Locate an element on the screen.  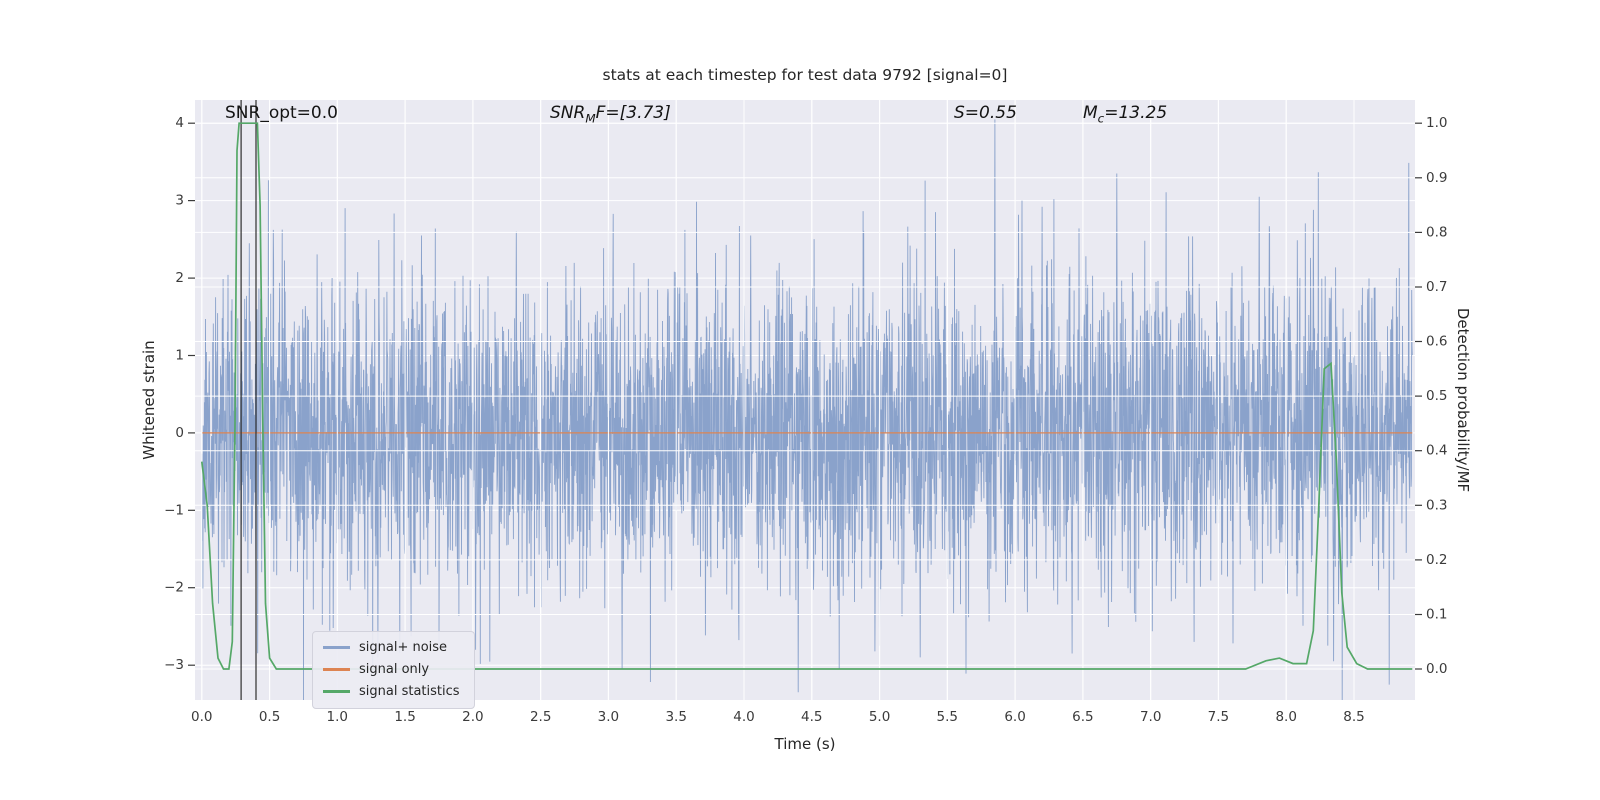
legend-item-signal-statistics: signal statistics is located at coordinates (391, 691).